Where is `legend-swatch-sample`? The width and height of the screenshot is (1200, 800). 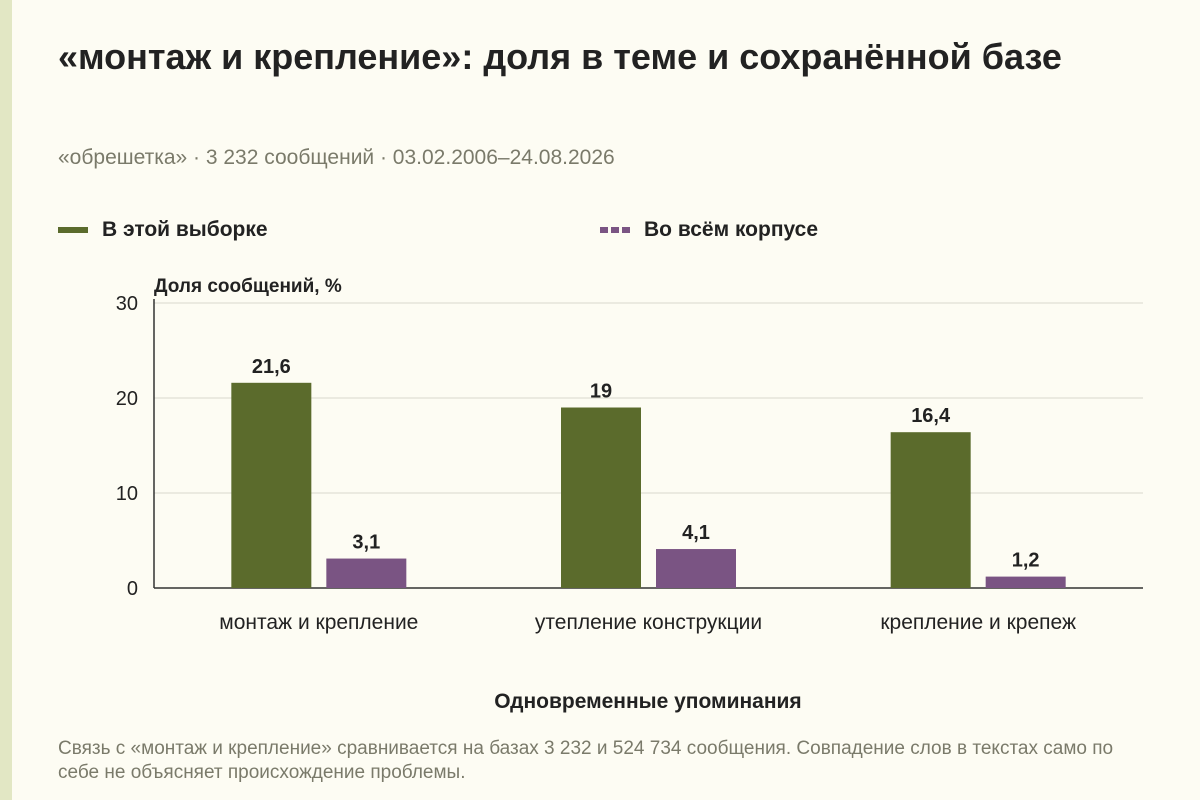 legend-swatch-sample is located at coordinates (73, 230).